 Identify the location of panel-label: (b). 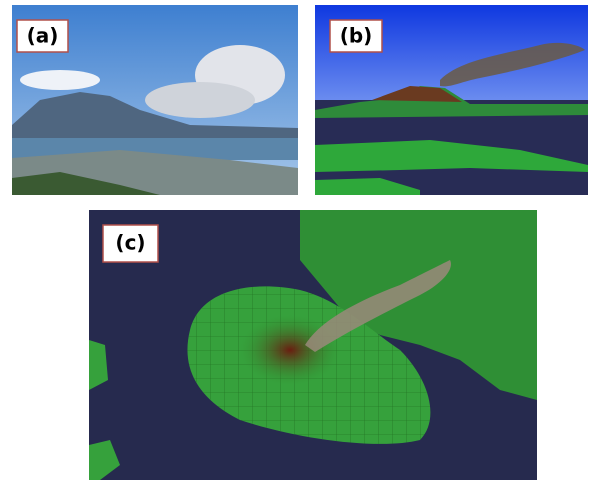
(356, 36).